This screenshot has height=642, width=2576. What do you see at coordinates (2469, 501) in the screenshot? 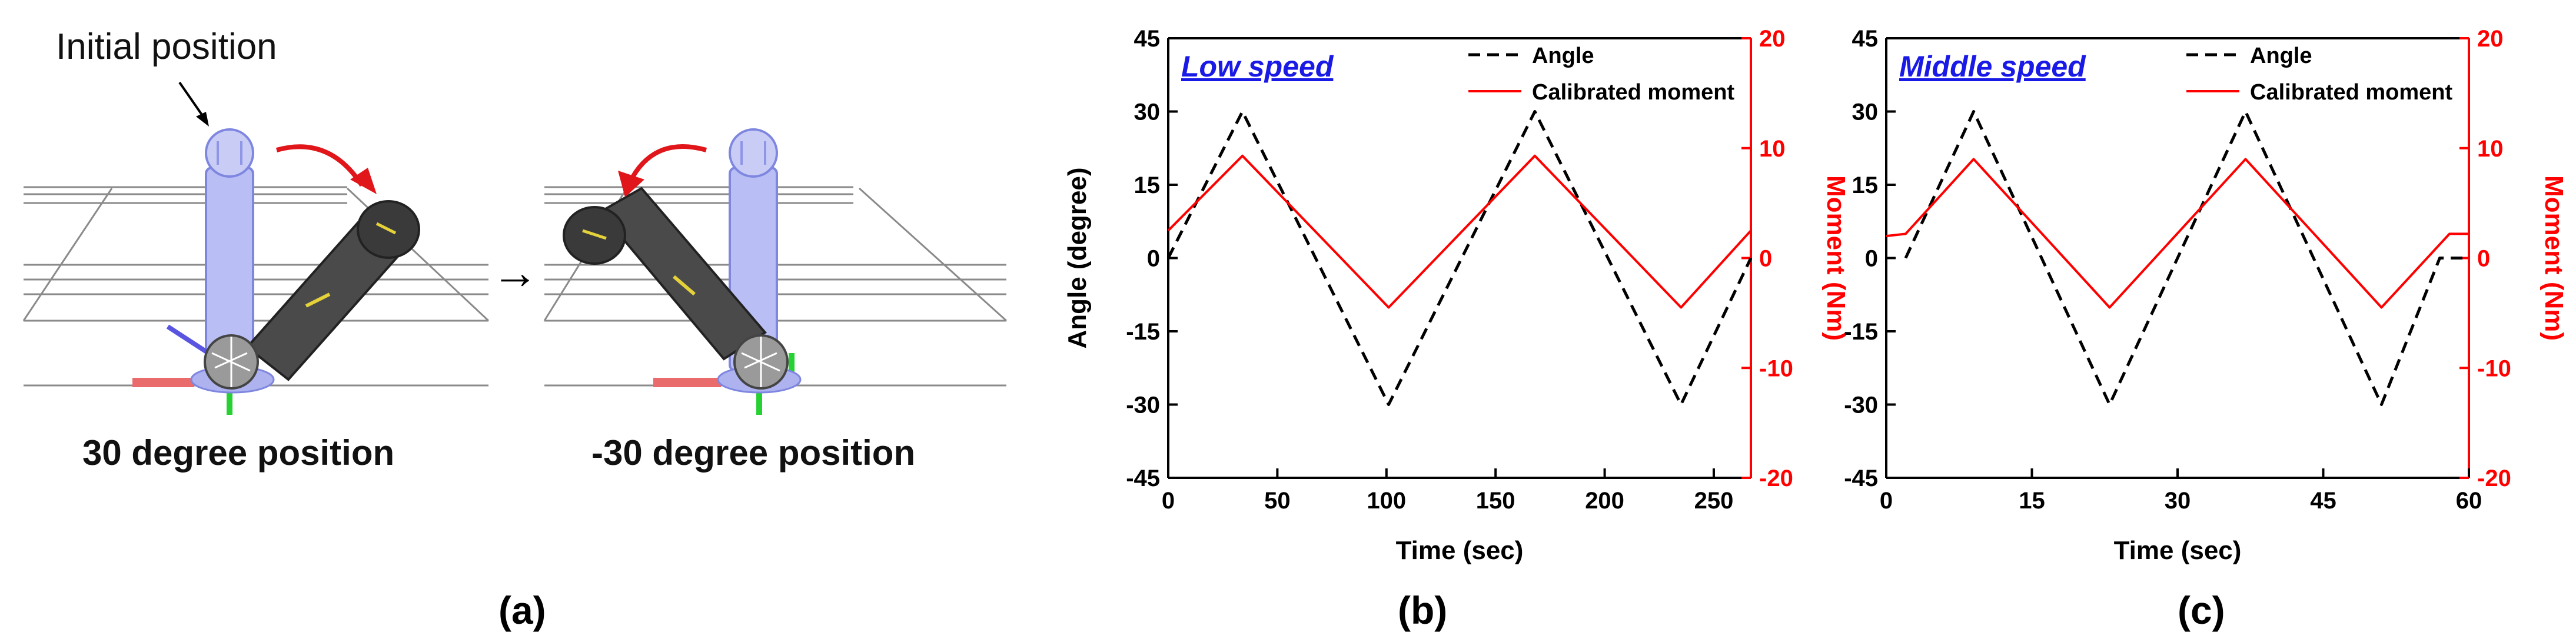
I see `x-tick-label: 60` at bounding box center [2469, 501].